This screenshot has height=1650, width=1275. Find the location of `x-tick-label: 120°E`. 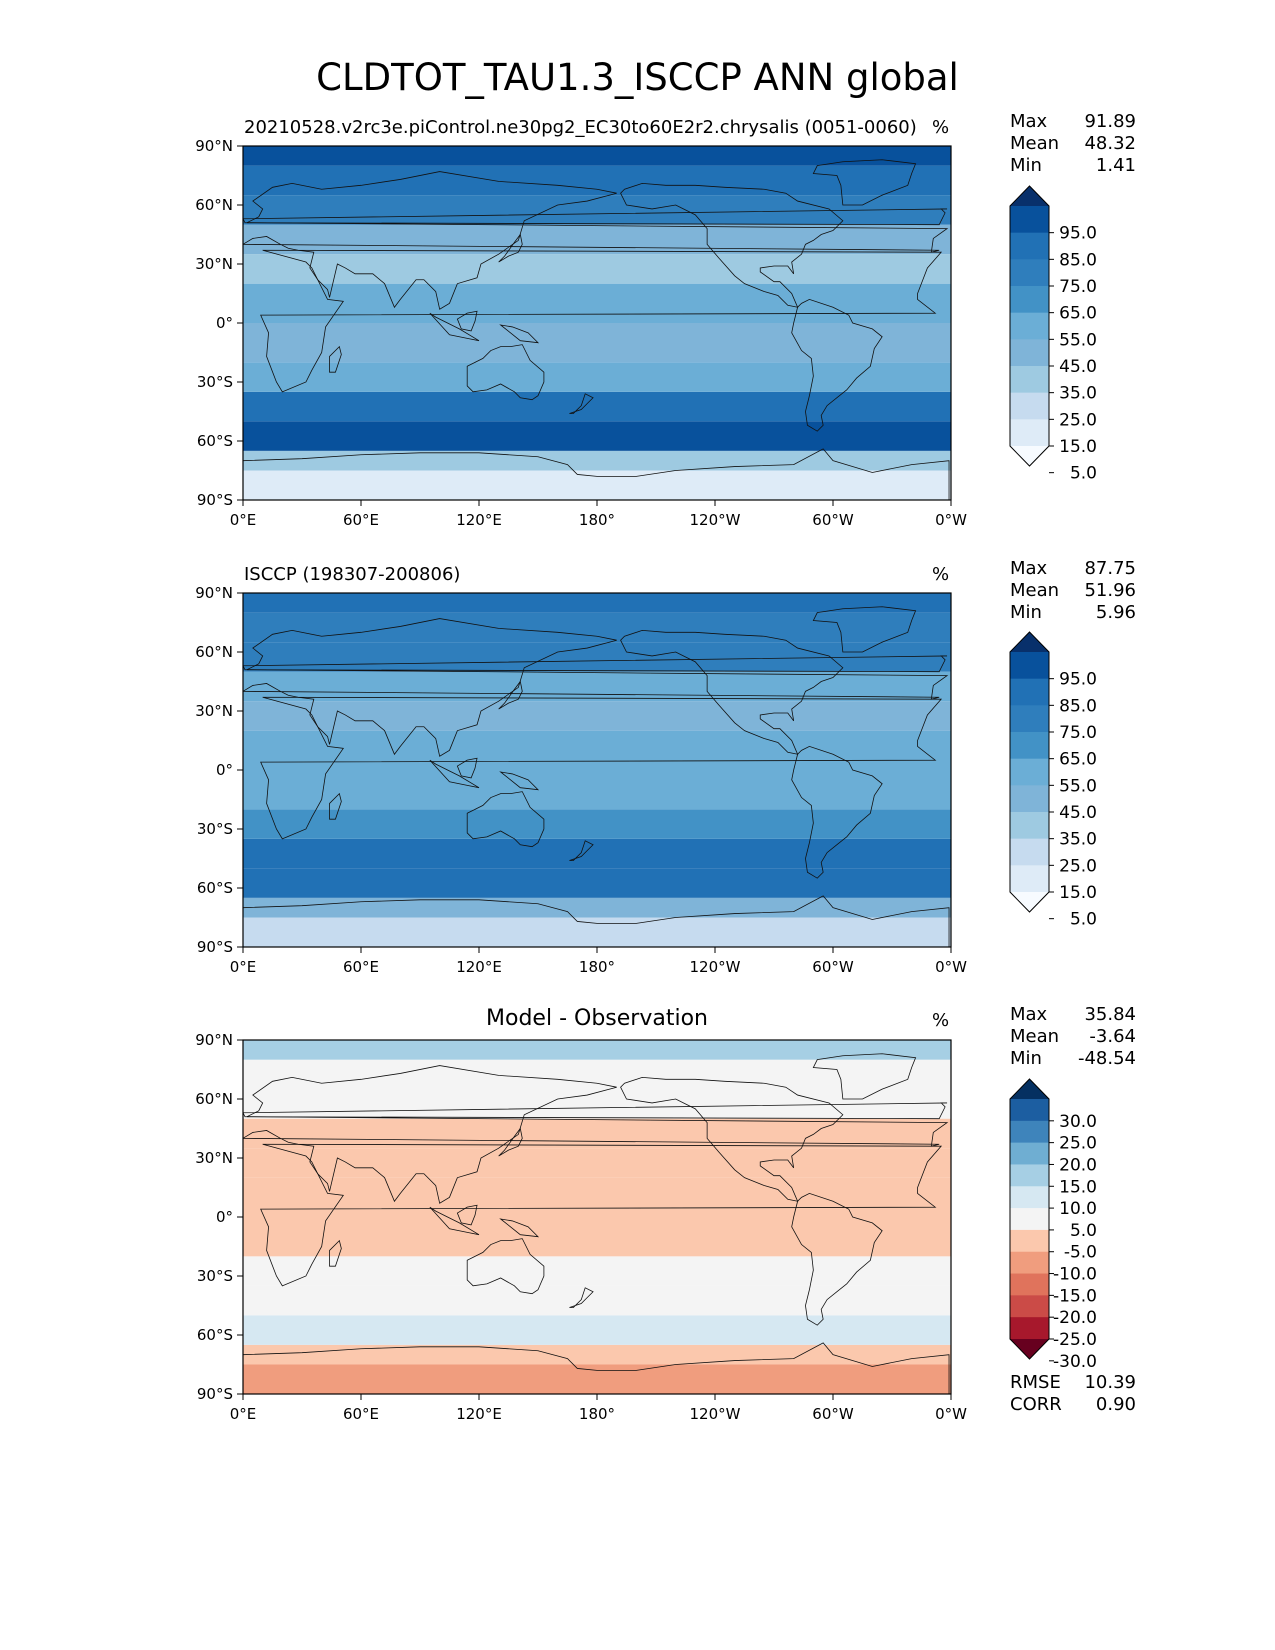

x-tick-label: 120°E is located at coordinates (479, 967).